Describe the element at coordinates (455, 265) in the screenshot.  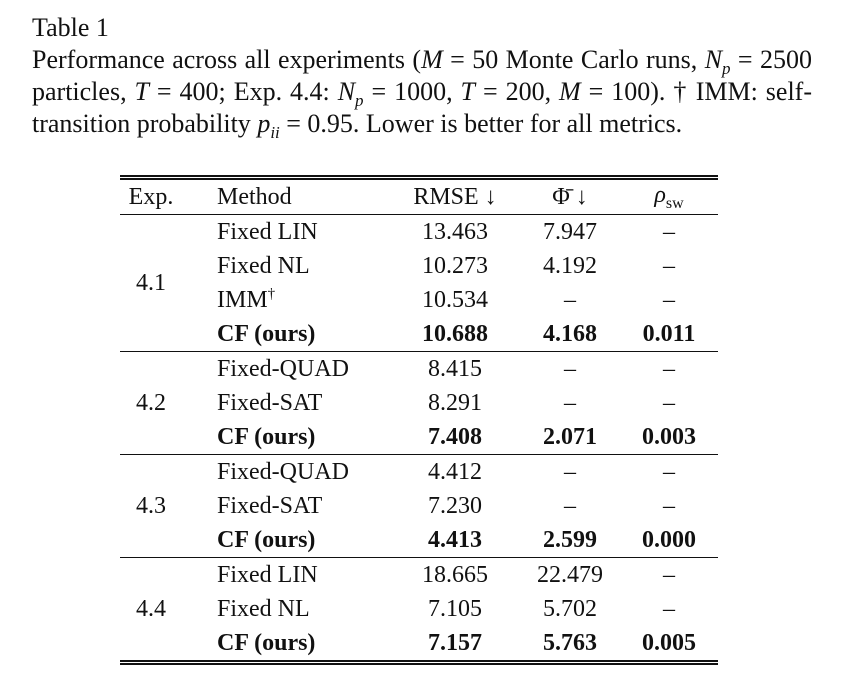
I see `value-cell: 10.273` at that location.